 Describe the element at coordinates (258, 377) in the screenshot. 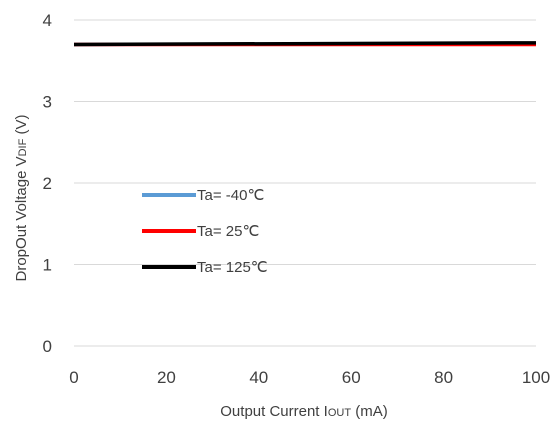

I see `x-tick-label: 40` at that location.